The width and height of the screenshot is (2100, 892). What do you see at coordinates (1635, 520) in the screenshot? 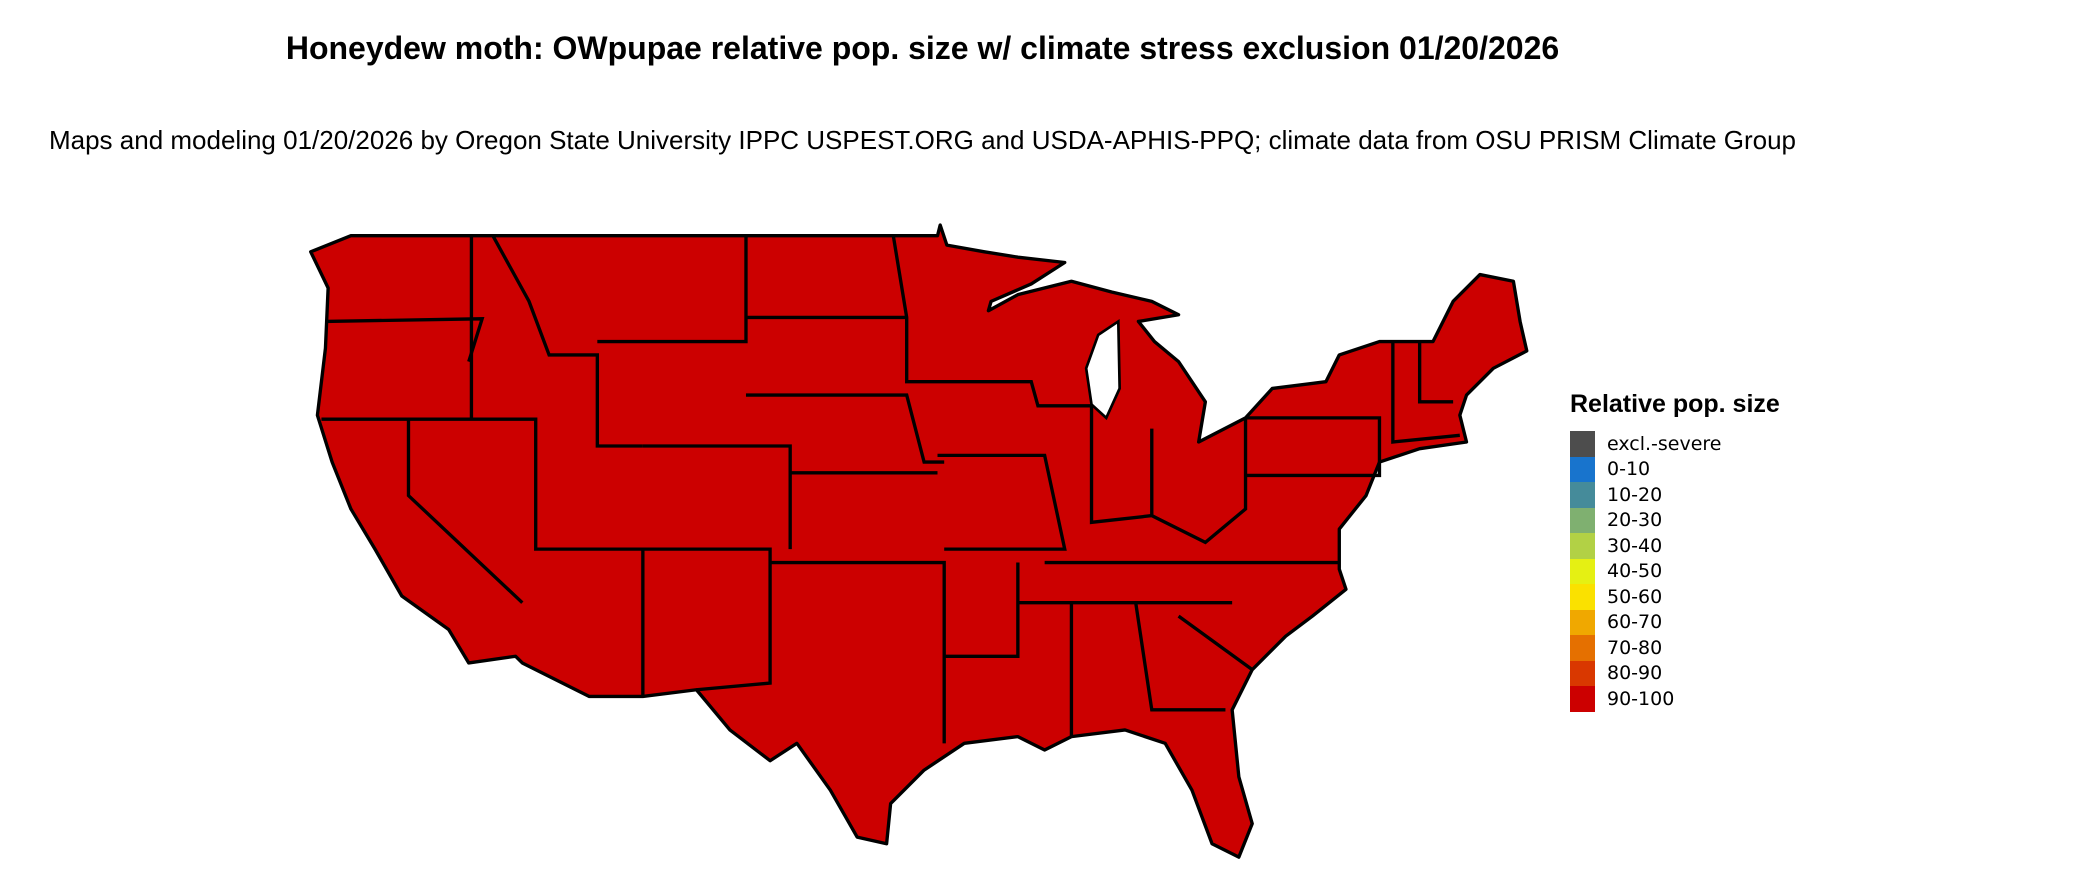
I see `legend-label: 20-30` at bounding box center [1635, 520].